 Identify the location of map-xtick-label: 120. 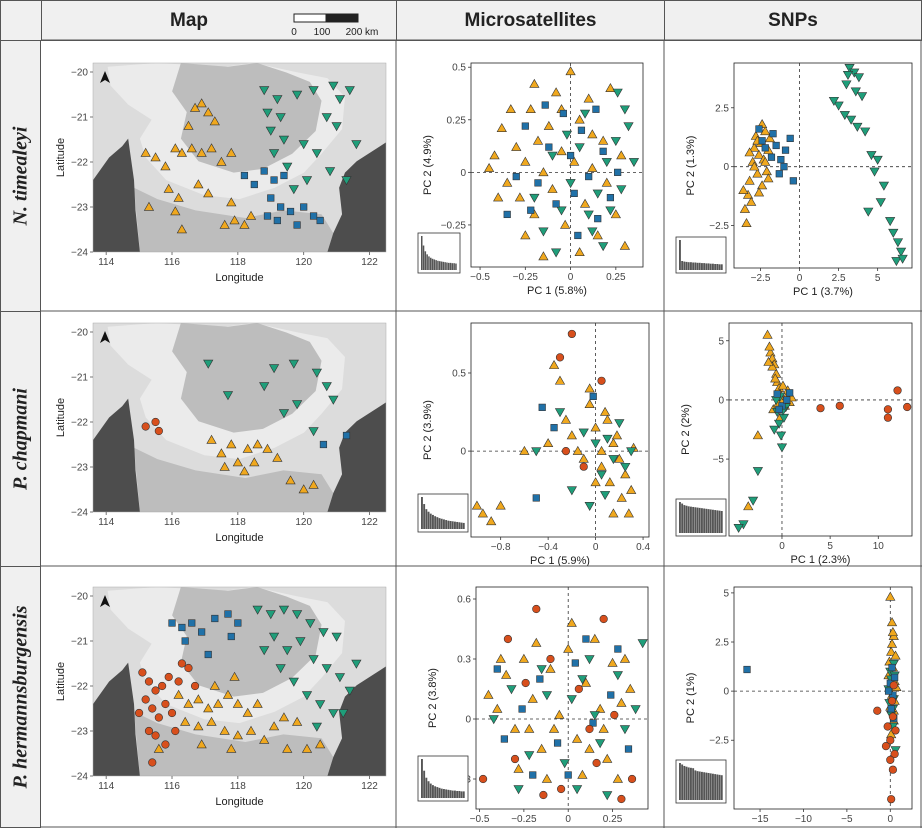
(303, 522).